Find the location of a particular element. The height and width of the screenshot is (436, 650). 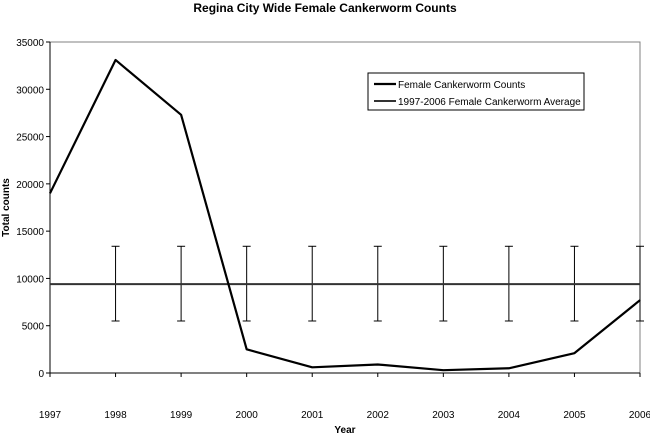

x-tick-label: 2002 is located at coordinates (378, 415).